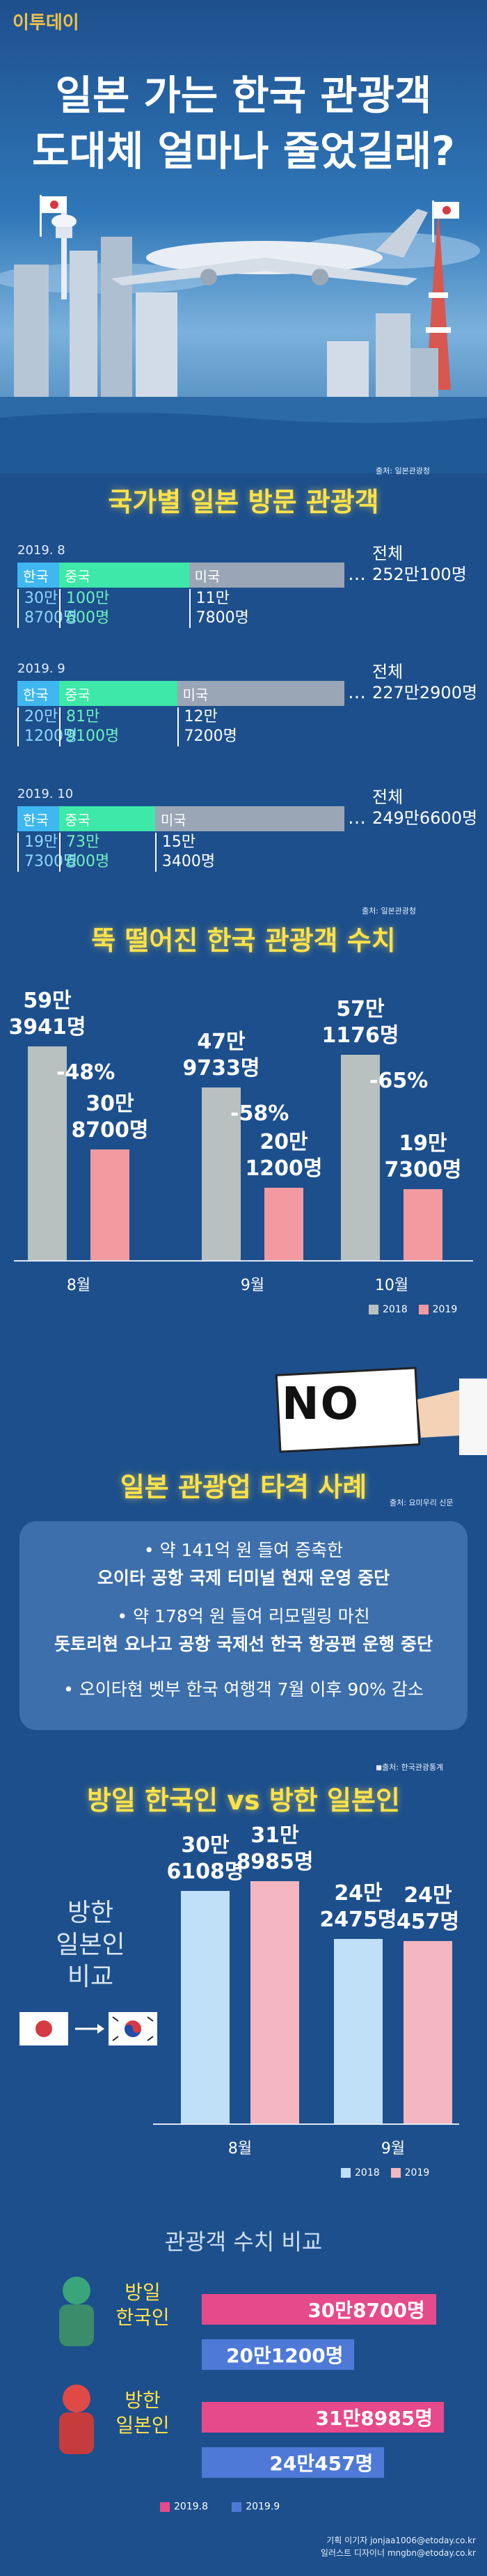 The image size is (487, 2576). Describe the element at coordinates (243, 1487) in the screenshot. I see `section3-title: 일본 관광업 타격 사례` at that location.